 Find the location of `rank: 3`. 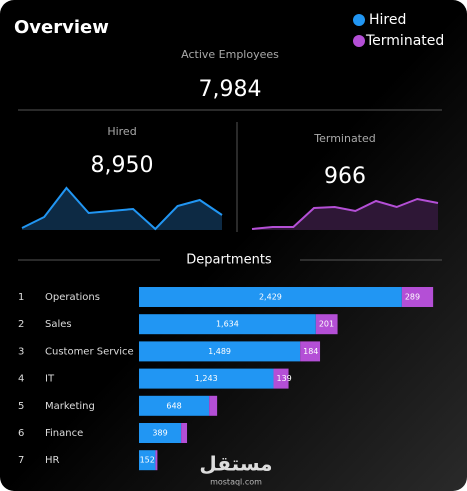

rank: 3 is located at coordinates (21, 351).